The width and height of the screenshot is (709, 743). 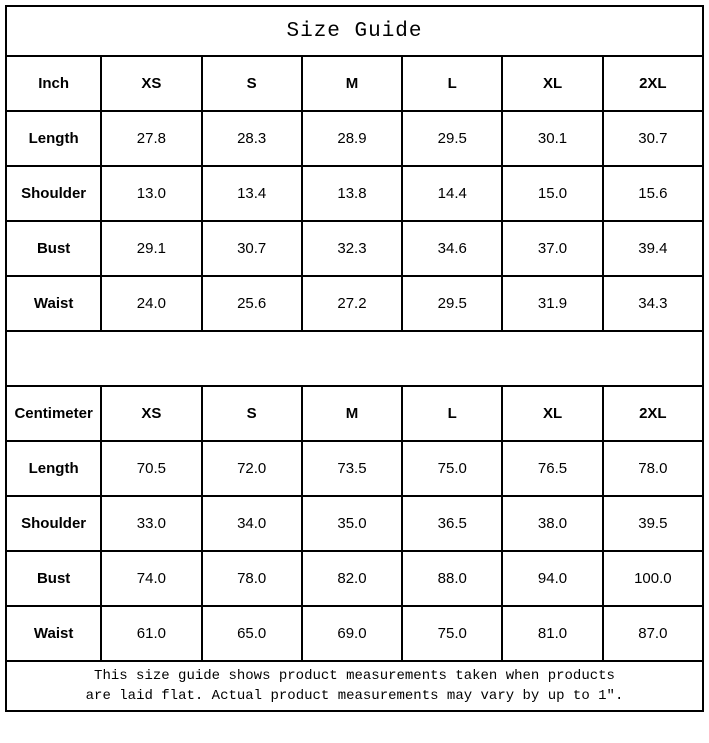 I want to click on size-value: 82.0, so click(x=352, y=578).